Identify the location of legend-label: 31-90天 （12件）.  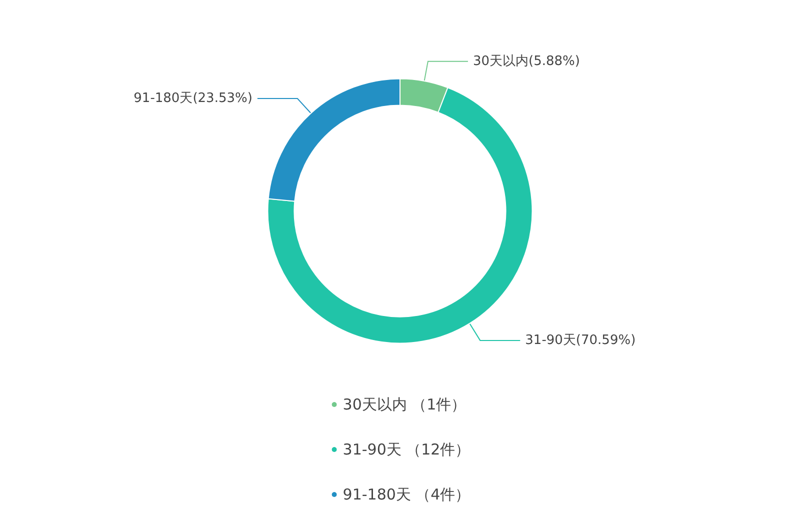
(406, 449).